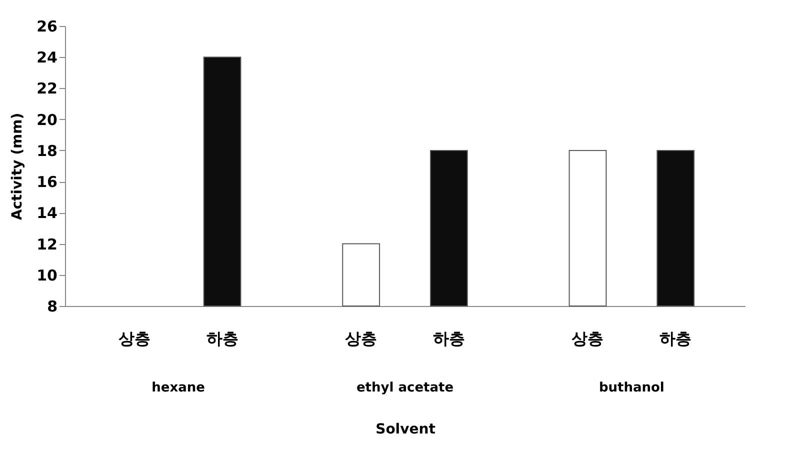 This screenshot has height=463, width=797. Describe the element at coordinates (47, 27) in the screenshot. I see `y-tick-label: 26` at that location.